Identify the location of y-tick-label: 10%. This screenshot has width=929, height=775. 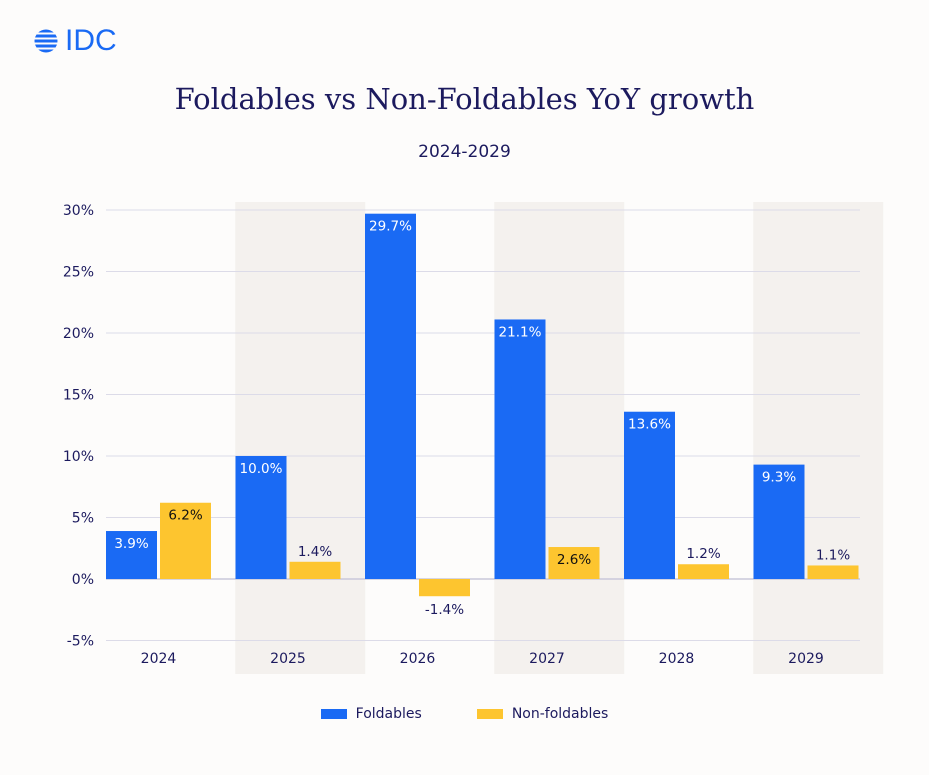
(78, 457).